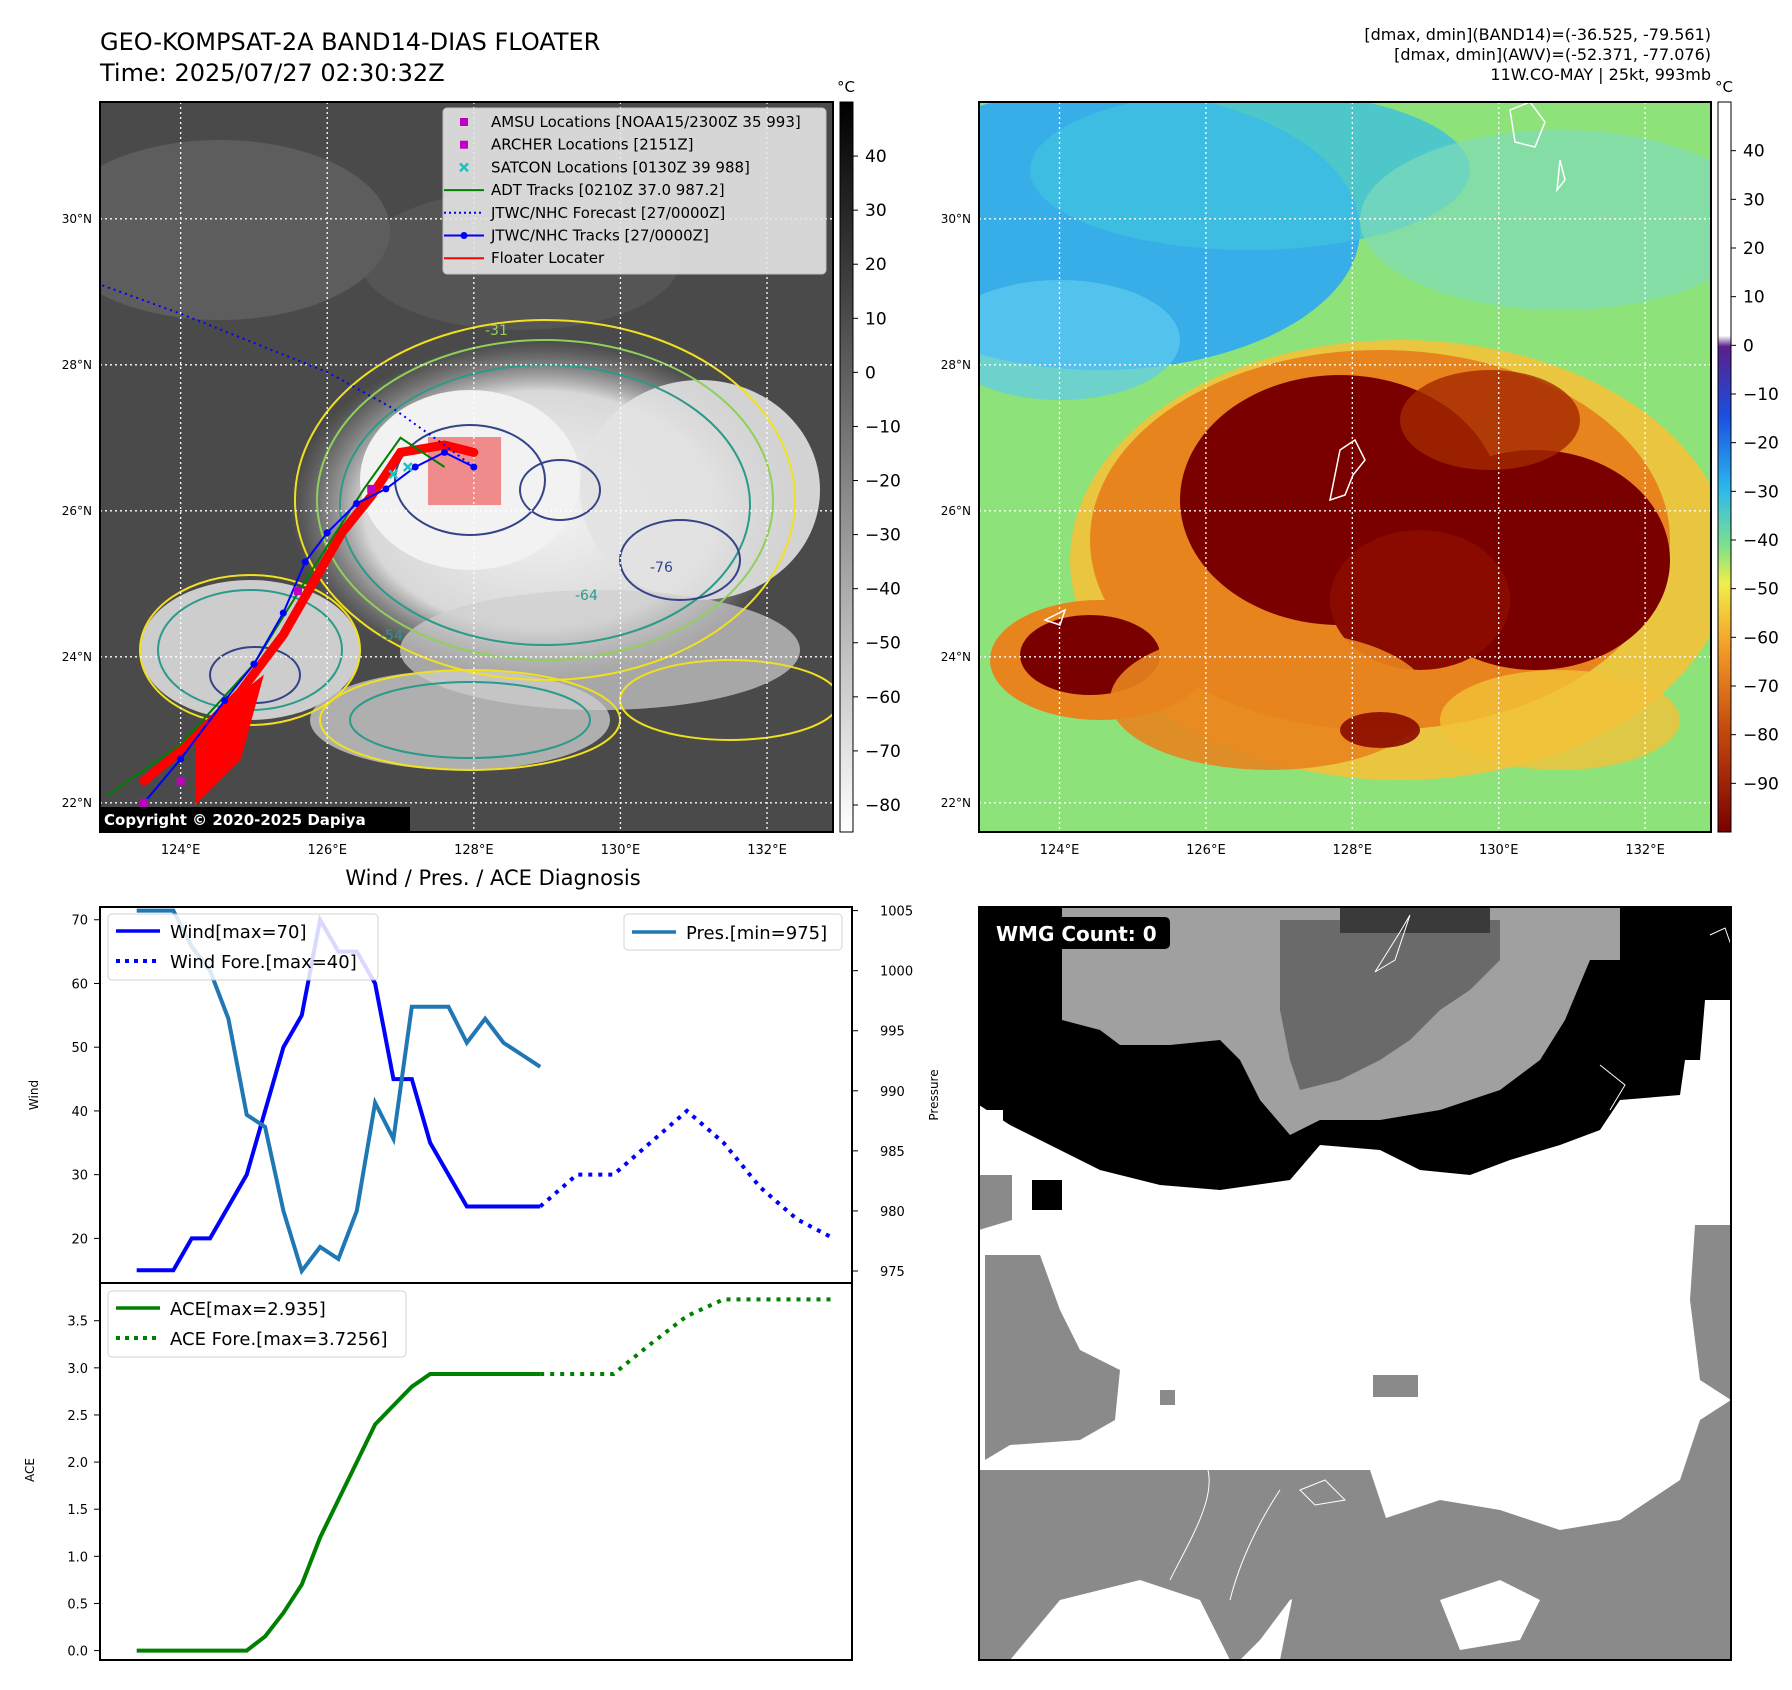 This screenshot has width=1792, height=1690. I want to click on ace-ytick-1: 1.0, so click(77, 1557).